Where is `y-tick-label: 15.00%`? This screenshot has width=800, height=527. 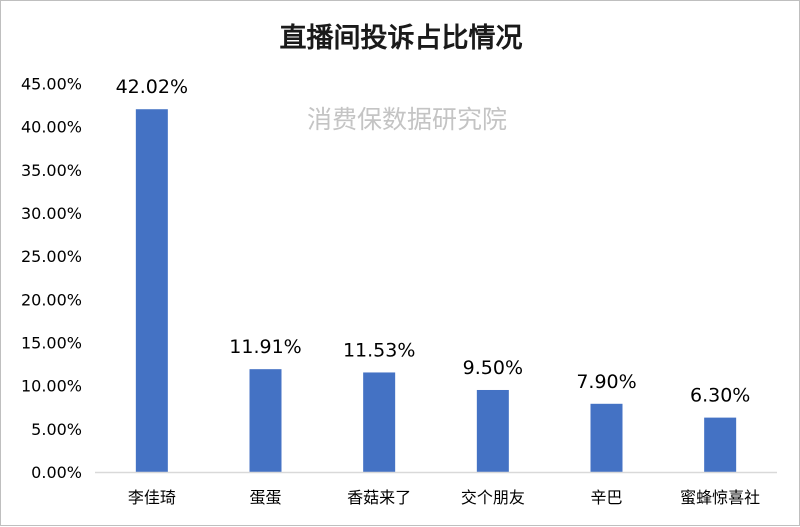
y-tick-label: 15.00% is located at coordinates (51, 343).